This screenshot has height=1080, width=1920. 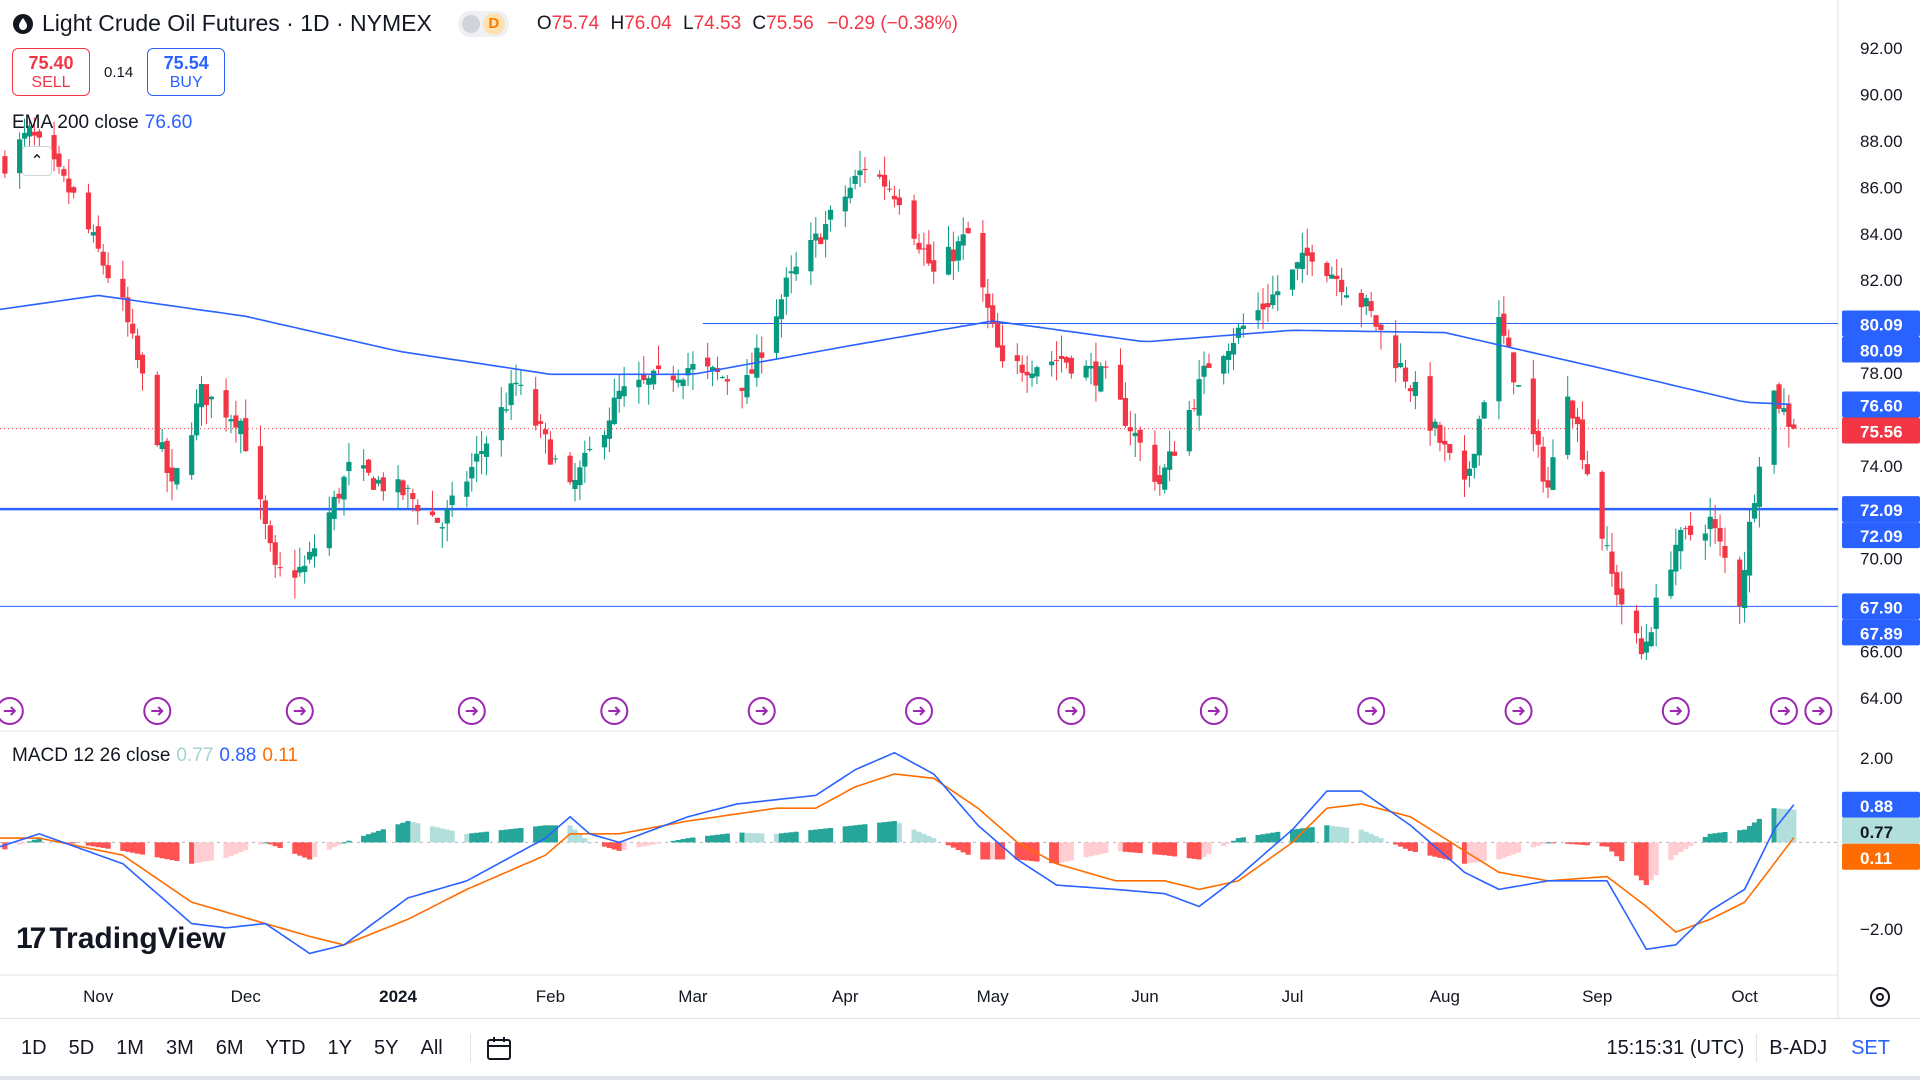 What do you see at coordinates (491, 1048) in the screenshot?
I see `calendar-icon` at bounding box center [491, 1048].